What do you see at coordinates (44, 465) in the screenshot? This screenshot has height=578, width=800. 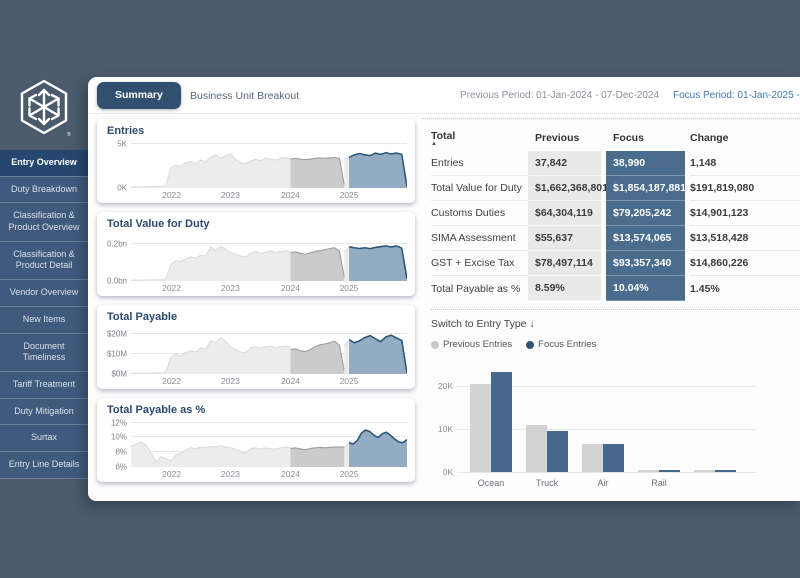 I see `sidebar-item-entry-line-details: Entry Line Details` at bounding box center [44, 465].